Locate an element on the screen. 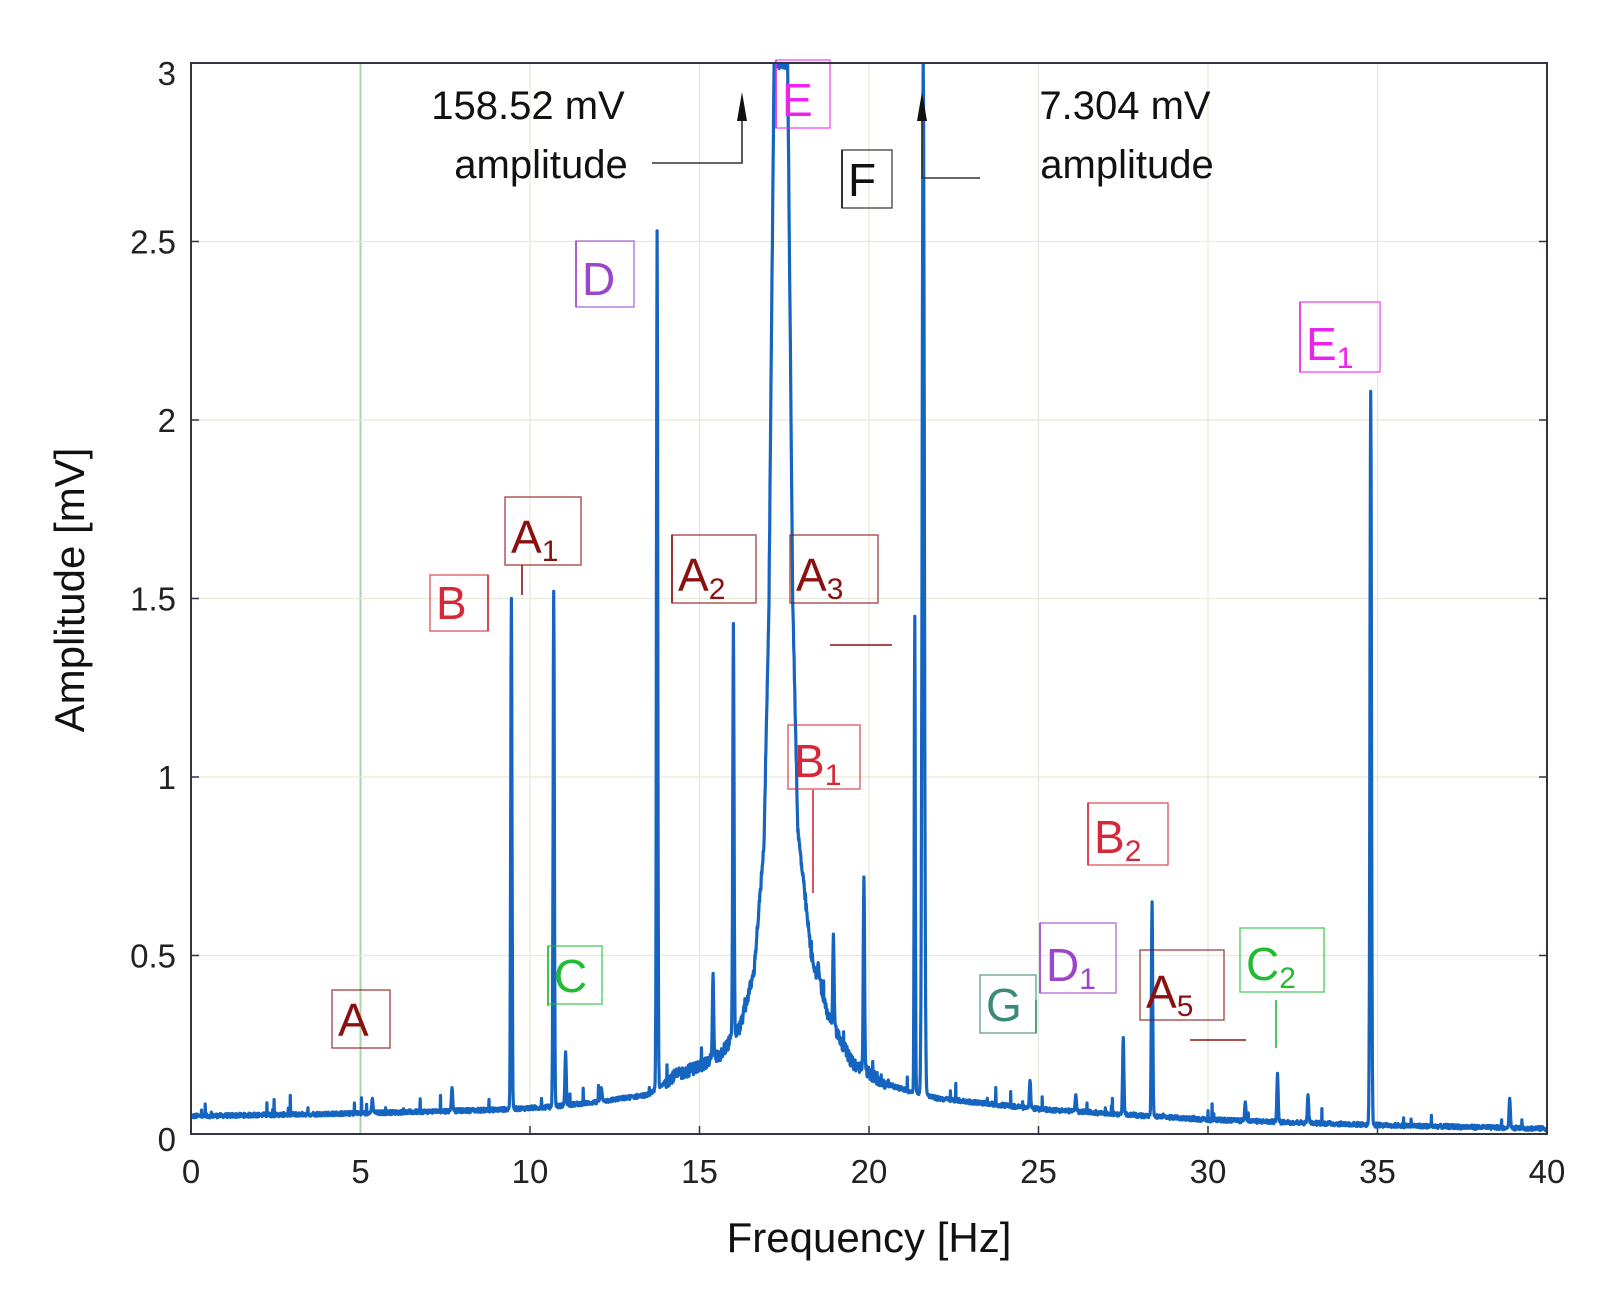  peak-label-b: B is located at coordinates (459, 603).